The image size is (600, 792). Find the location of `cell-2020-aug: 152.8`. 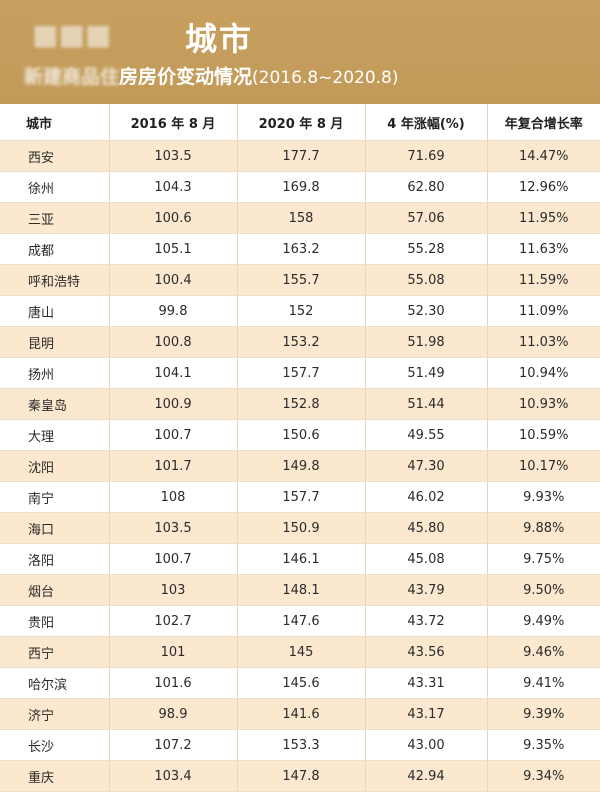

cell-2020-aug: 152.8 is located at coordinates (301, 404).